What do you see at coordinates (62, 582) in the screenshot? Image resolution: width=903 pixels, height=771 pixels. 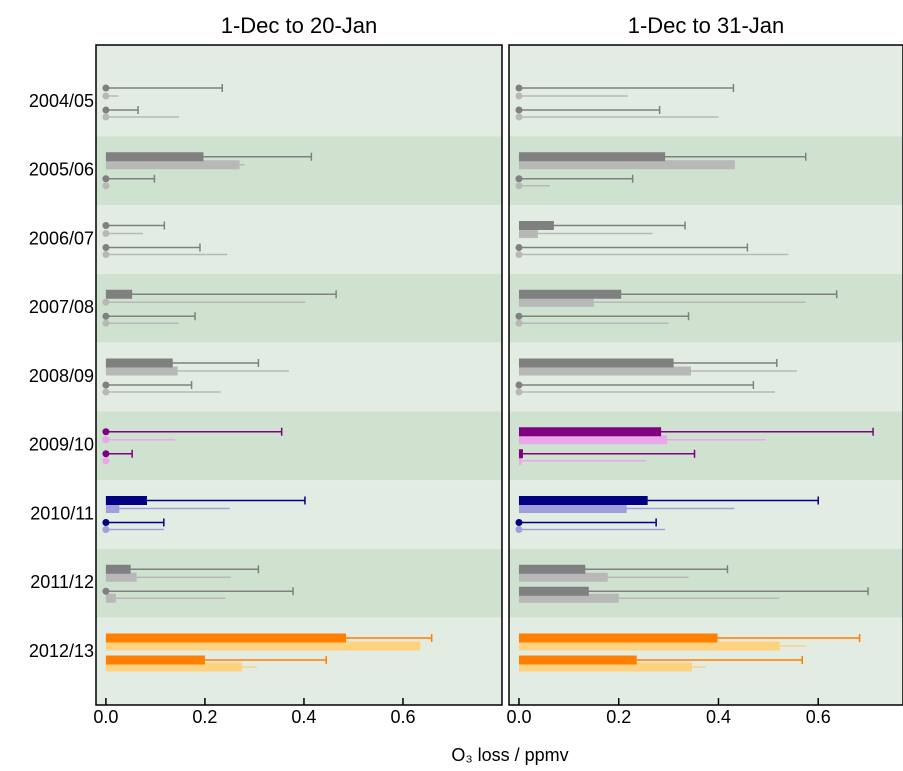 I see `y-tick-label: 2011/12` at bounding box center [62, 582].